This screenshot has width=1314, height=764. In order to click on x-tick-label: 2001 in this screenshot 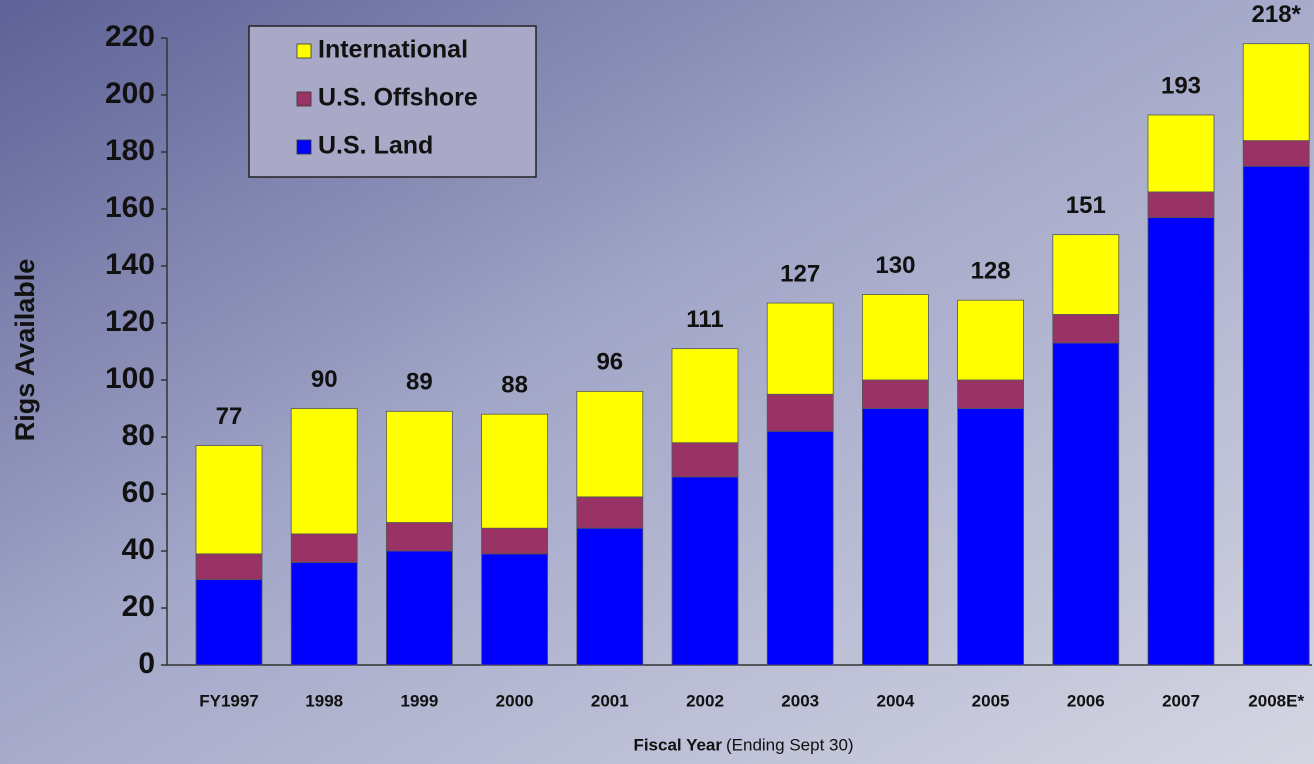, I will do `click(610, 700)`.